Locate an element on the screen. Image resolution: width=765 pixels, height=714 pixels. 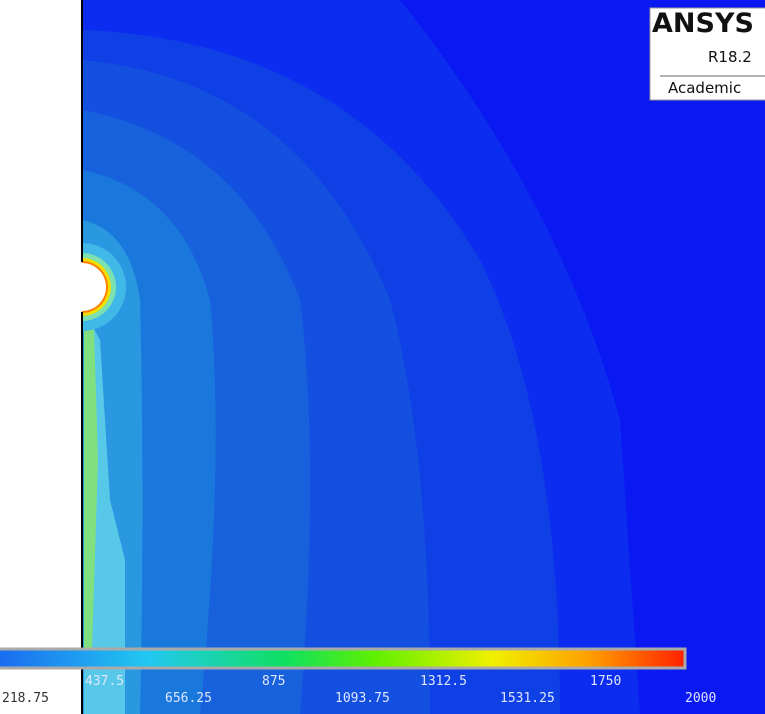
color-bar-label: 1093.75 is located at coordinates (362, 698).